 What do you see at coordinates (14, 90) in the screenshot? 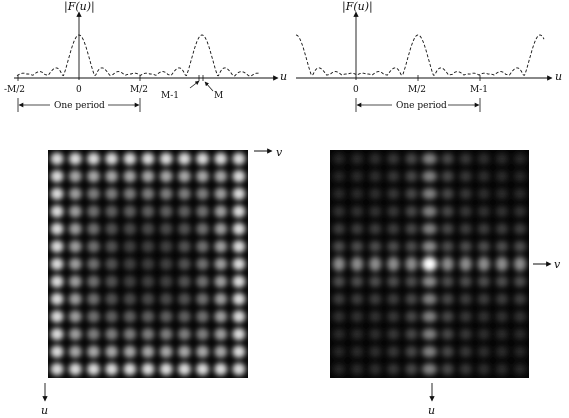
I see `tick-label-minus-m-half: -M/2` at bounding box center [14, 90].